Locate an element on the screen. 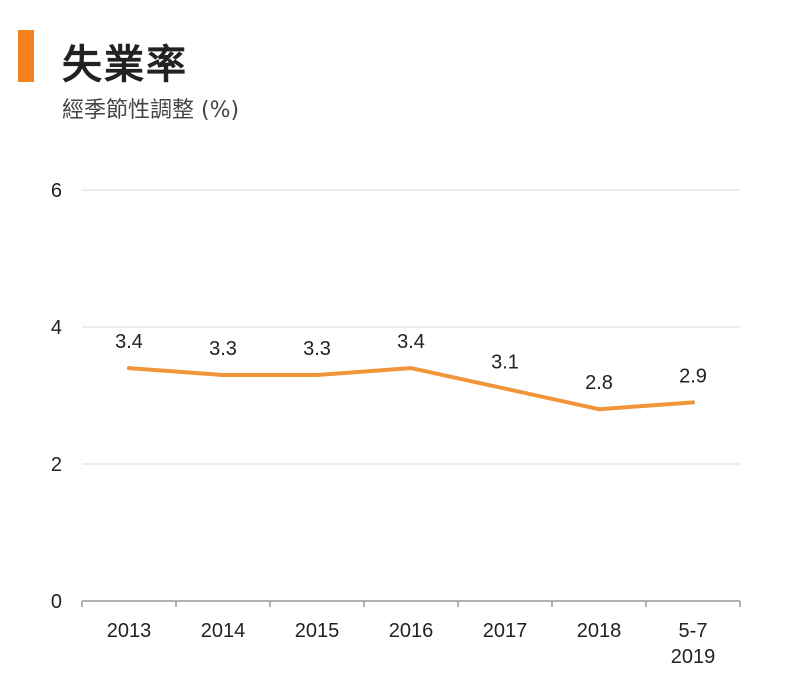  y-tick-label: 2 is located at coordinates (56, 465).